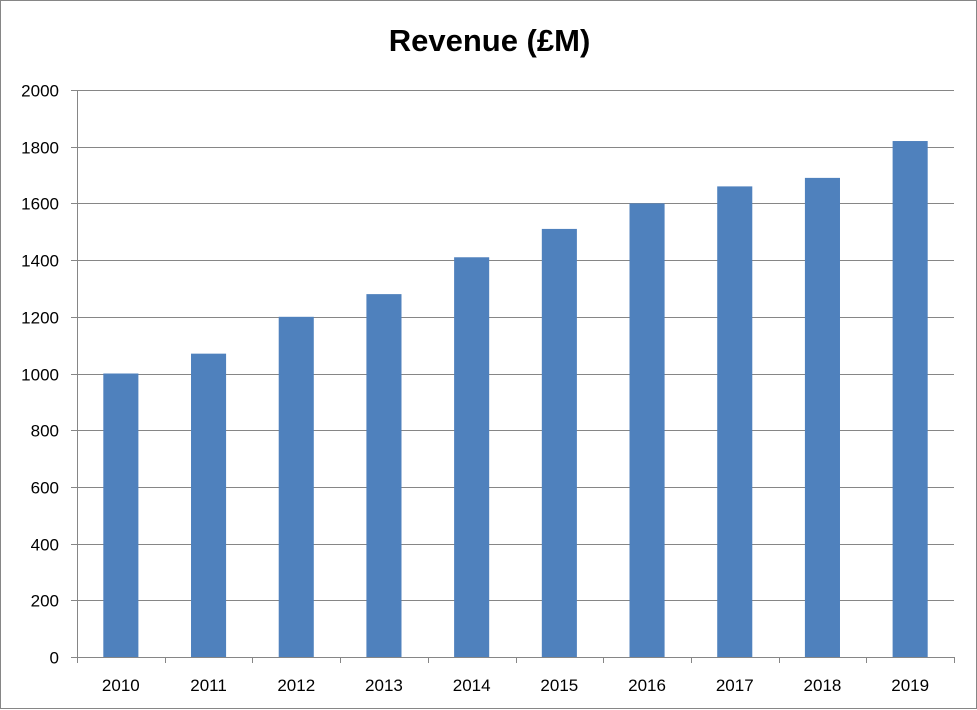  What do you see at coordinates (40, 204) in the screenshot?
I see `y-tick-label: 1600` at bounding box center [40, 204].